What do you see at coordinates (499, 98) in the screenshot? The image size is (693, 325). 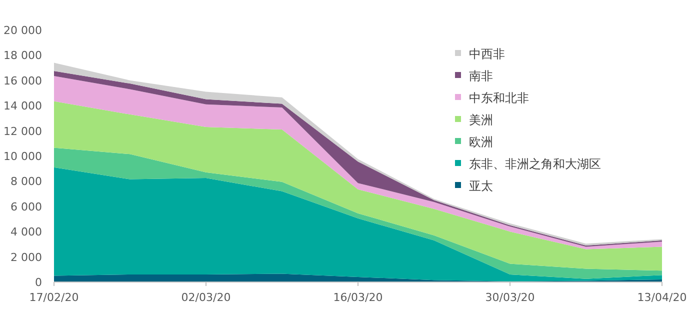 I see `legend-label: 中东和北非` at bounding box center [499, 98].